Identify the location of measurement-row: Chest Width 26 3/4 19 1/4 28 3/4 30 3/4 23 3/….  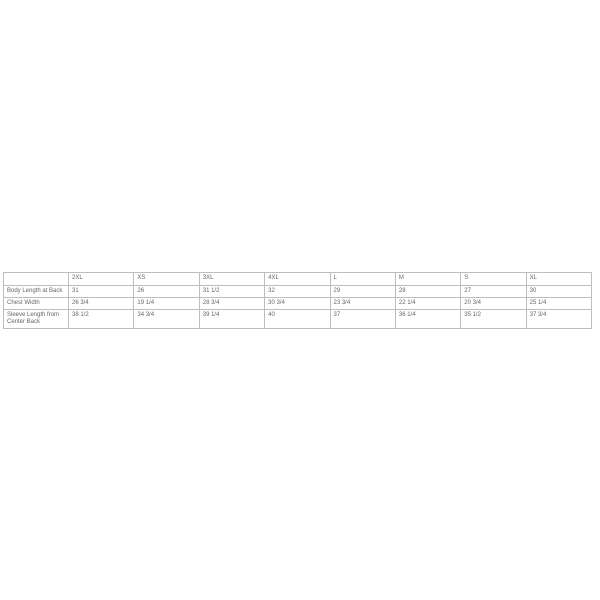
(298, 303).